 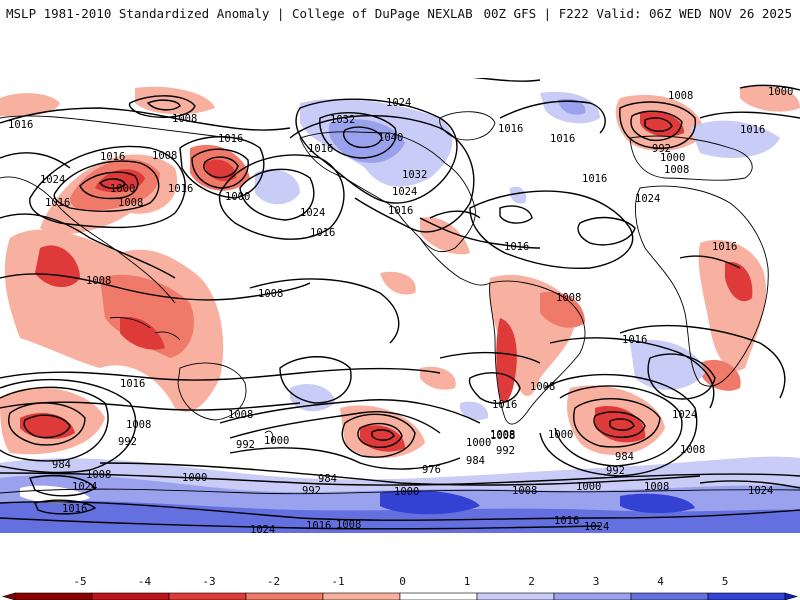 What do you see at coordinates (749, 115) in the screenshot?
I see `isobar-1016-europe` at bounding box center [749, 115].